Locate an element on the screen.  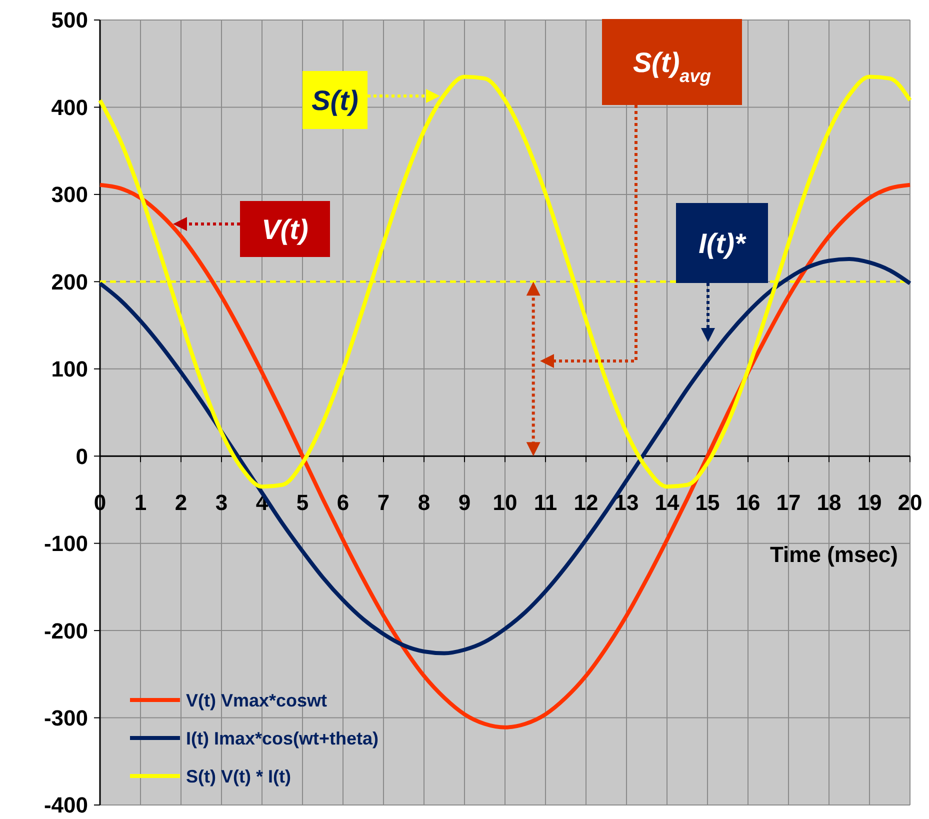
annotation: I(t)* is located at coordinates (722, 243).